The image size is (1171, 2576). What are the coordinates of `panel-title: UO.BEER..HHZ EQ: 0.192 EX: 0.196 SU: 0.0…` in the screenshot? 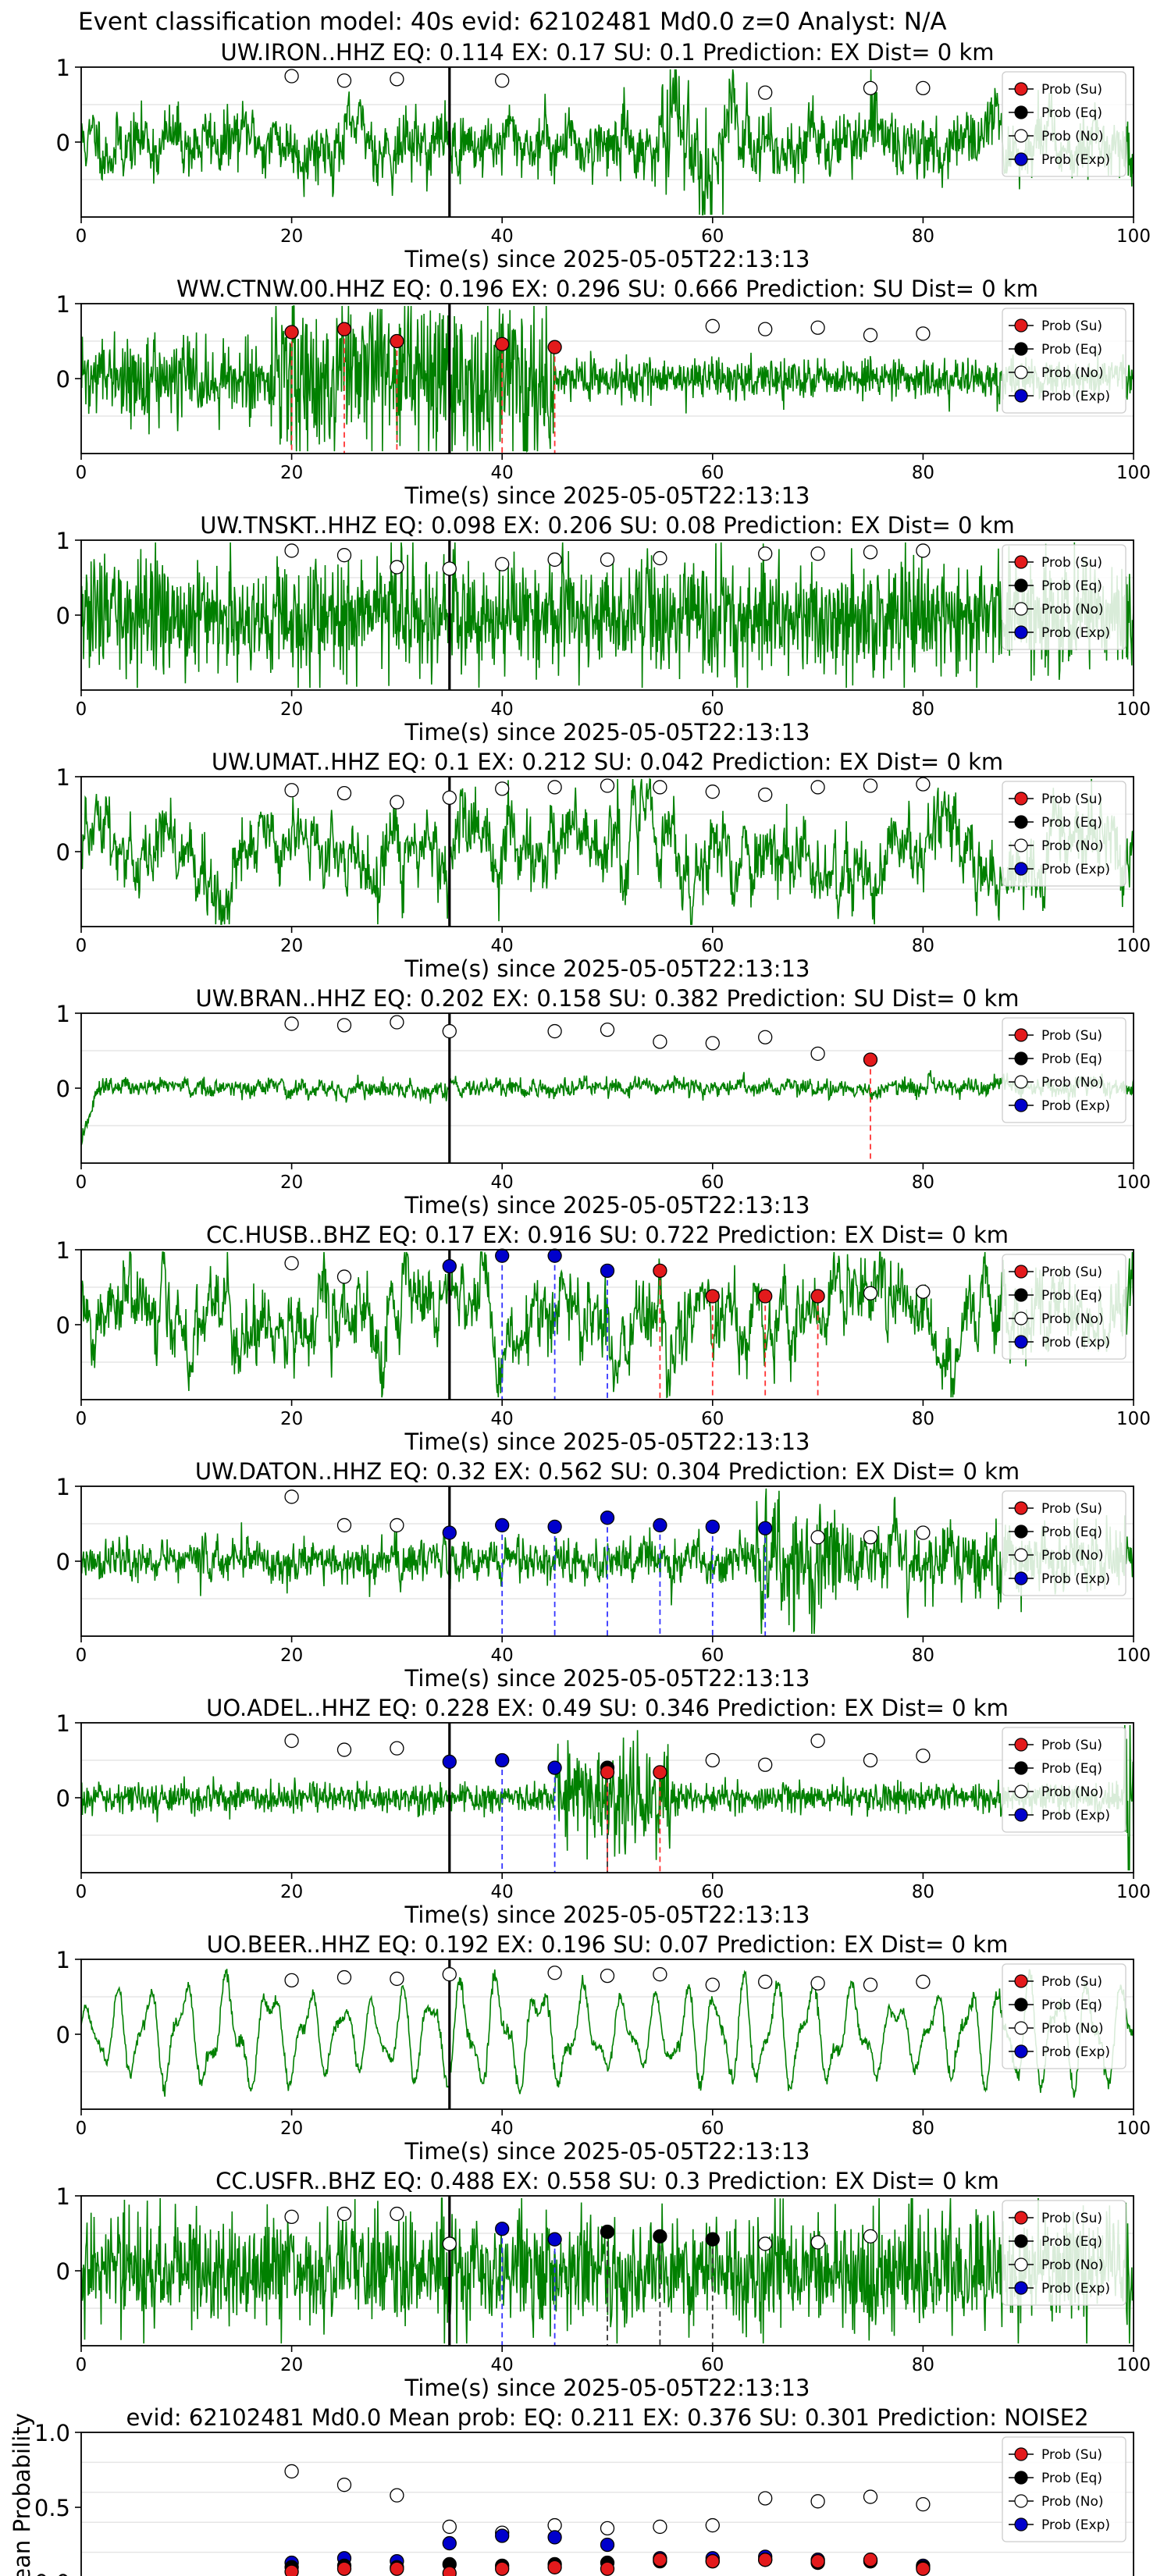 It's located at (608, 1944).